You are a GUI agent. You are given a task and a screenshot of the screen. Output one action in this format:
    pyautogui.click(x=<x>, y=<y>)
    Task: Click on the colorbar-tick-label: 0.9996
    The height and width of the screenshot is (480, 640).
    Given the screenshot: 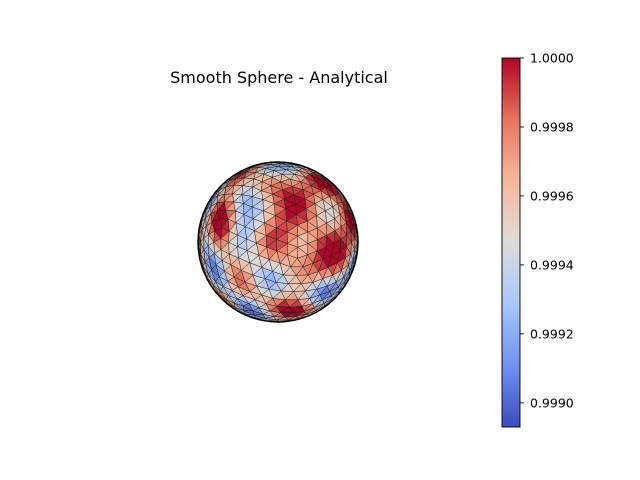 What is the action you would take?
    pyautogui.click(x=552, y=195)
    